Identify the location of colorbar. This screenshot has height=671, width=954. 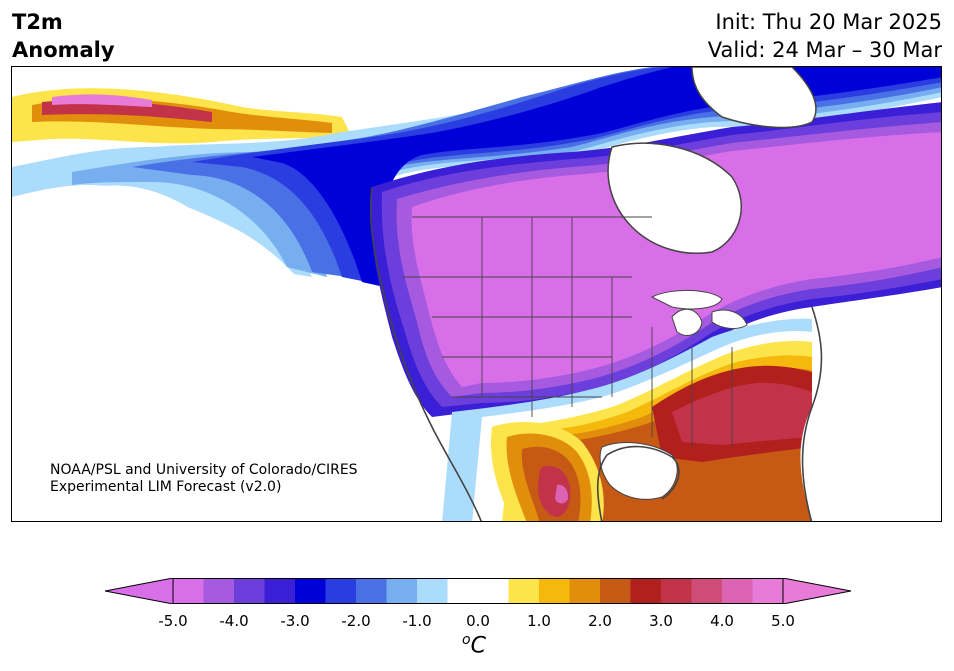
(478, 592).